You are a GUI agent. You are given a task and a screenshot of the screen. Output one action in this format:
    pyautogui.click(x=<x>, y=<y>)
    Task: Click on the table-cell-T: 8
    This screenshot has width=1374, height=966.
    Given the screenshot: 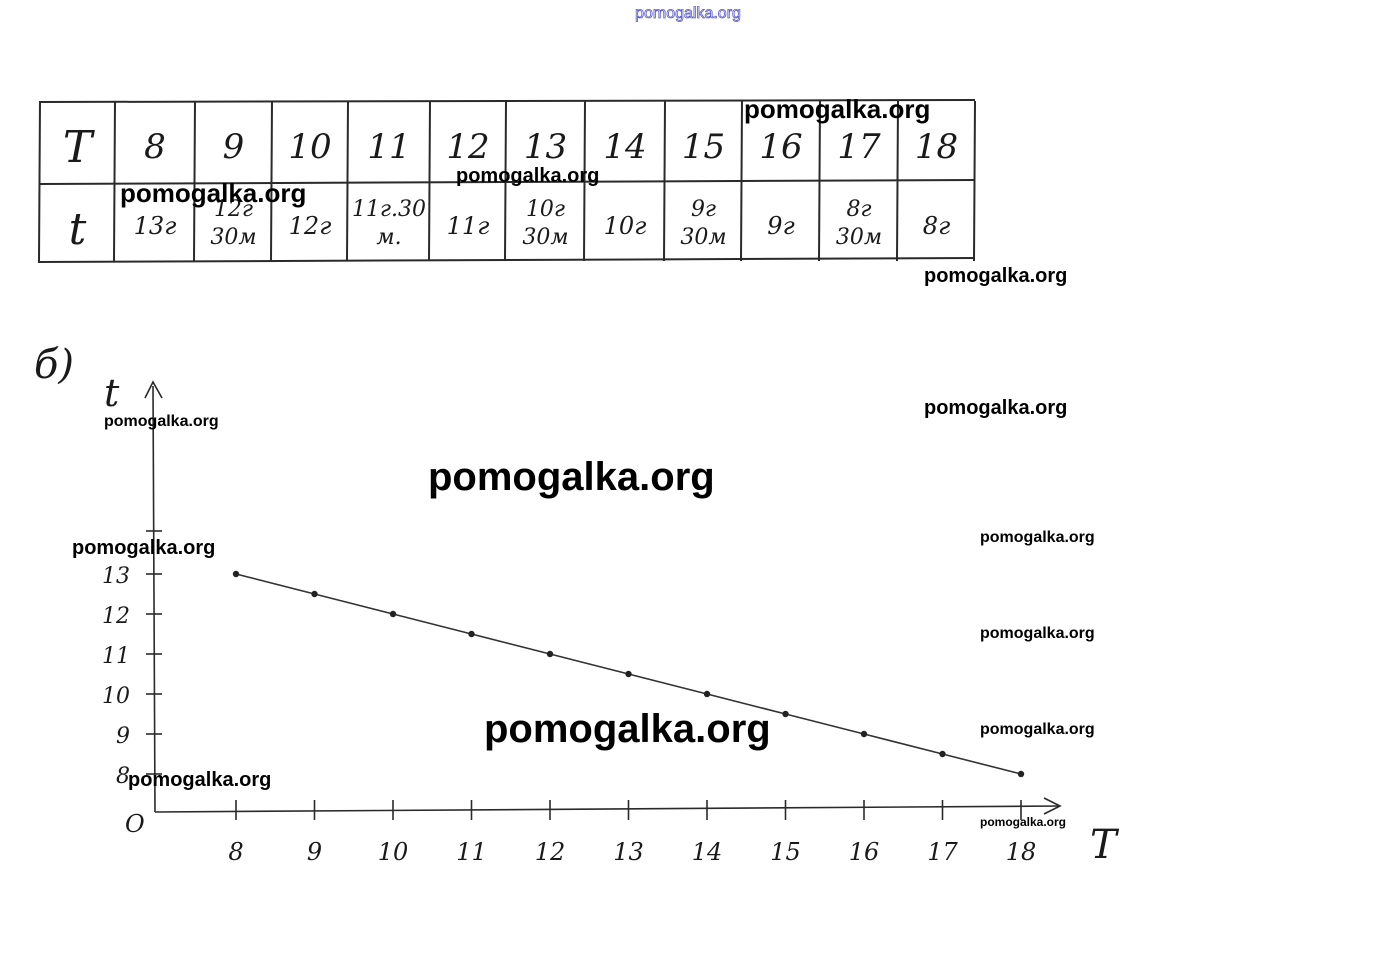 What is the action you would take?
    pyautogui.click(x=155, y=147)
    